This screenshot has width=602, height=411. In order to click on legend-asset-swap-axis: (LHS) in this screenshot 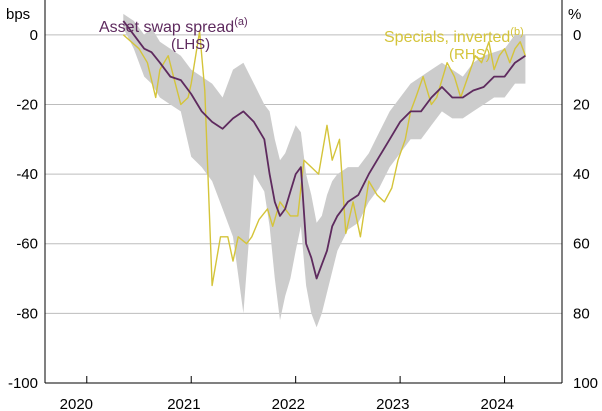, I will do `click(190, 44)`.